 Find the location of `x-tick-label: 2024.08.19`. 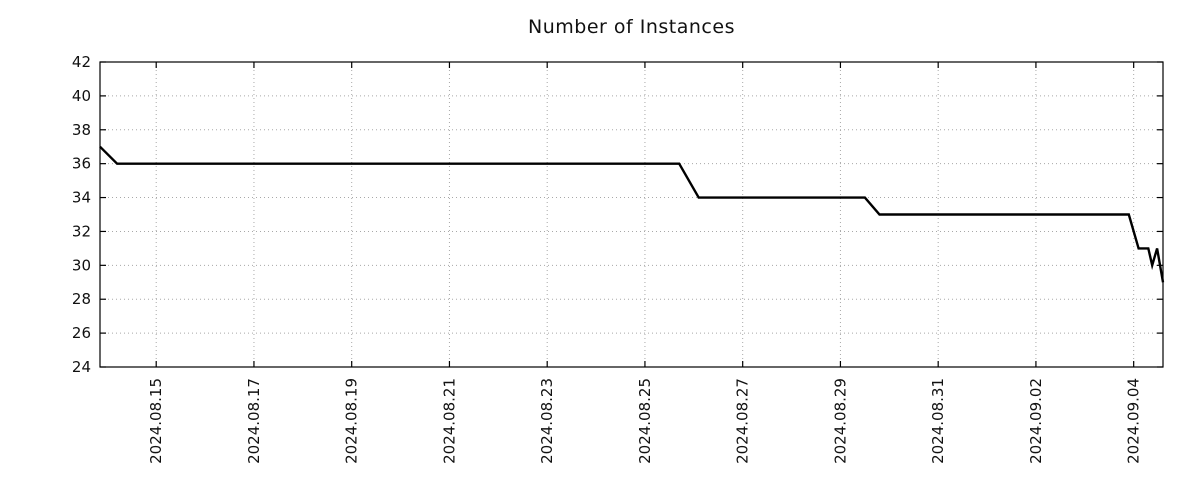

x-tick-label: 2024.08.19 is located at coordinates (352, 421).